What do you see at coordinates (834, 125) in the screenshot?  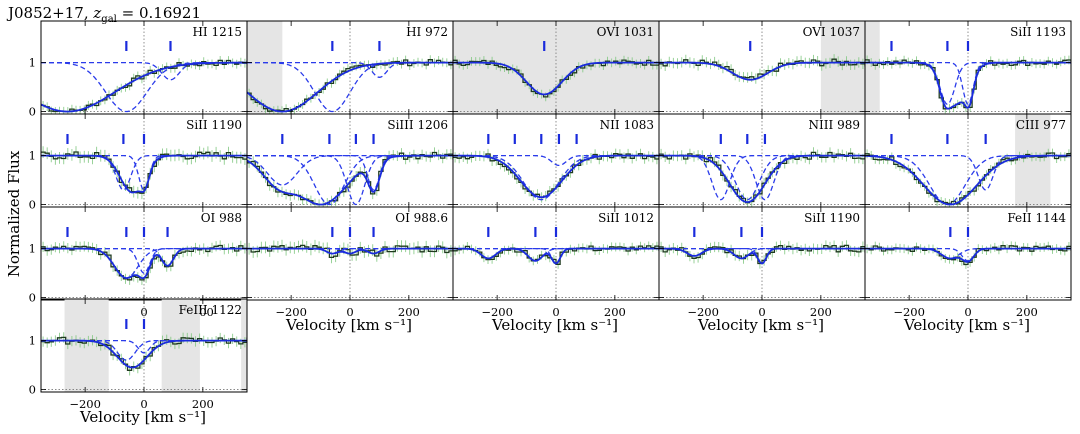 I see `ion-label: NIII 989` at bounding box center [834, 125].